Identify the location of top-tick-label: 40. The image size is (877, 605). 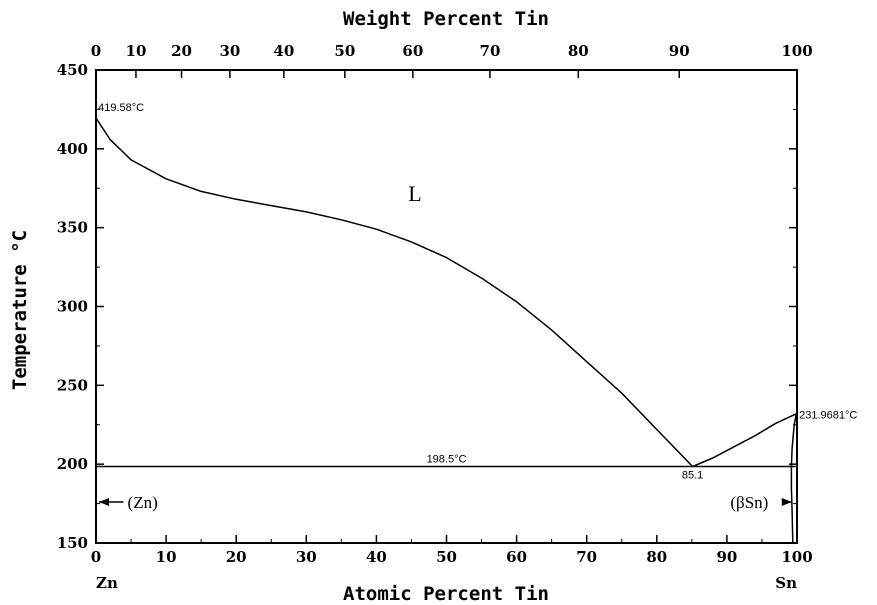
(283, 51).